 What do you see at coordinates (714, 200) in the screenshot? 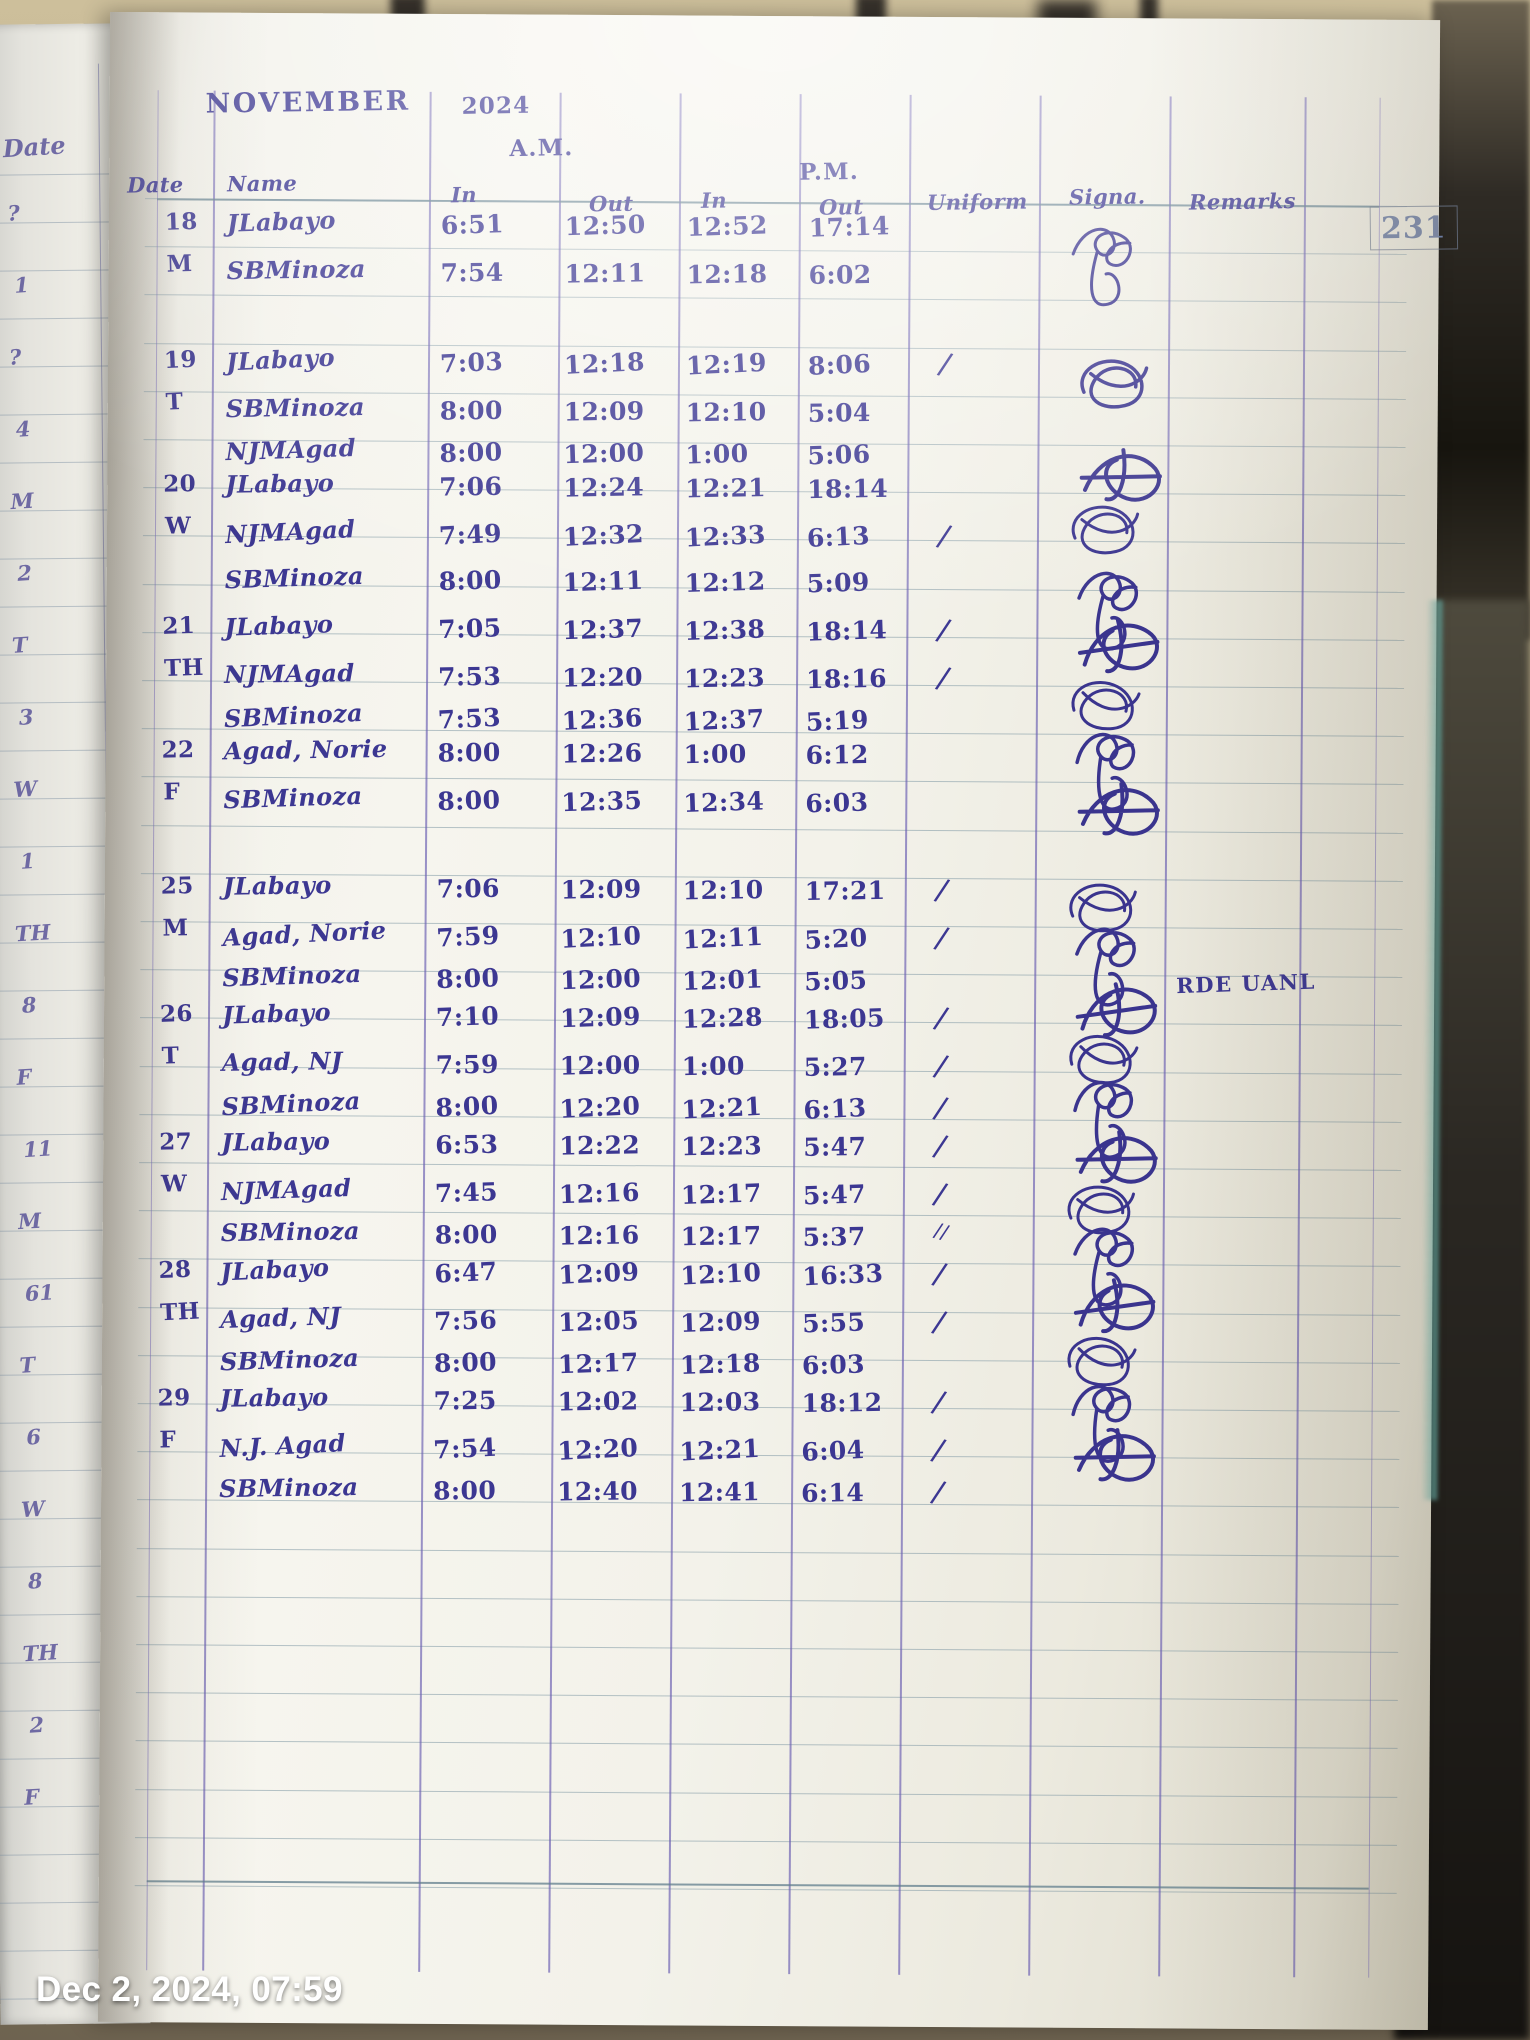
I see `column-header-pm-in: In` at bounding box center [714, 200].